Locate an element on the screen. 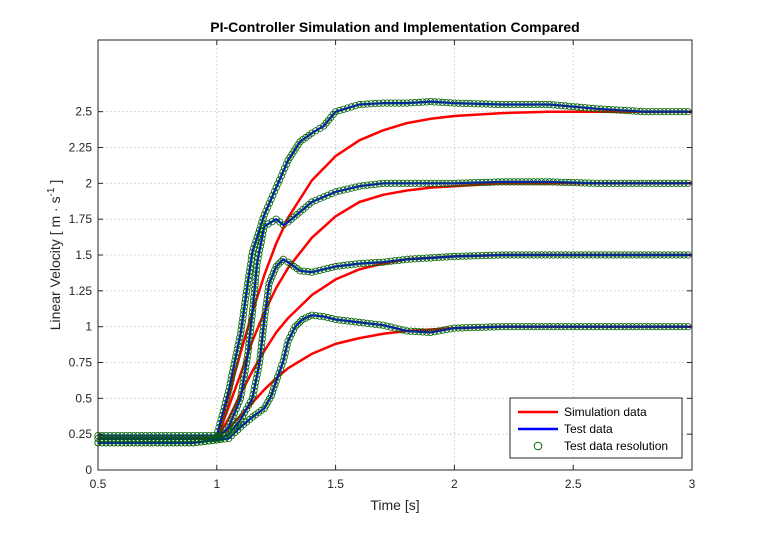  y-axis-label-main: Linear Velocity [ m · s is located at coordinates (55, 263).